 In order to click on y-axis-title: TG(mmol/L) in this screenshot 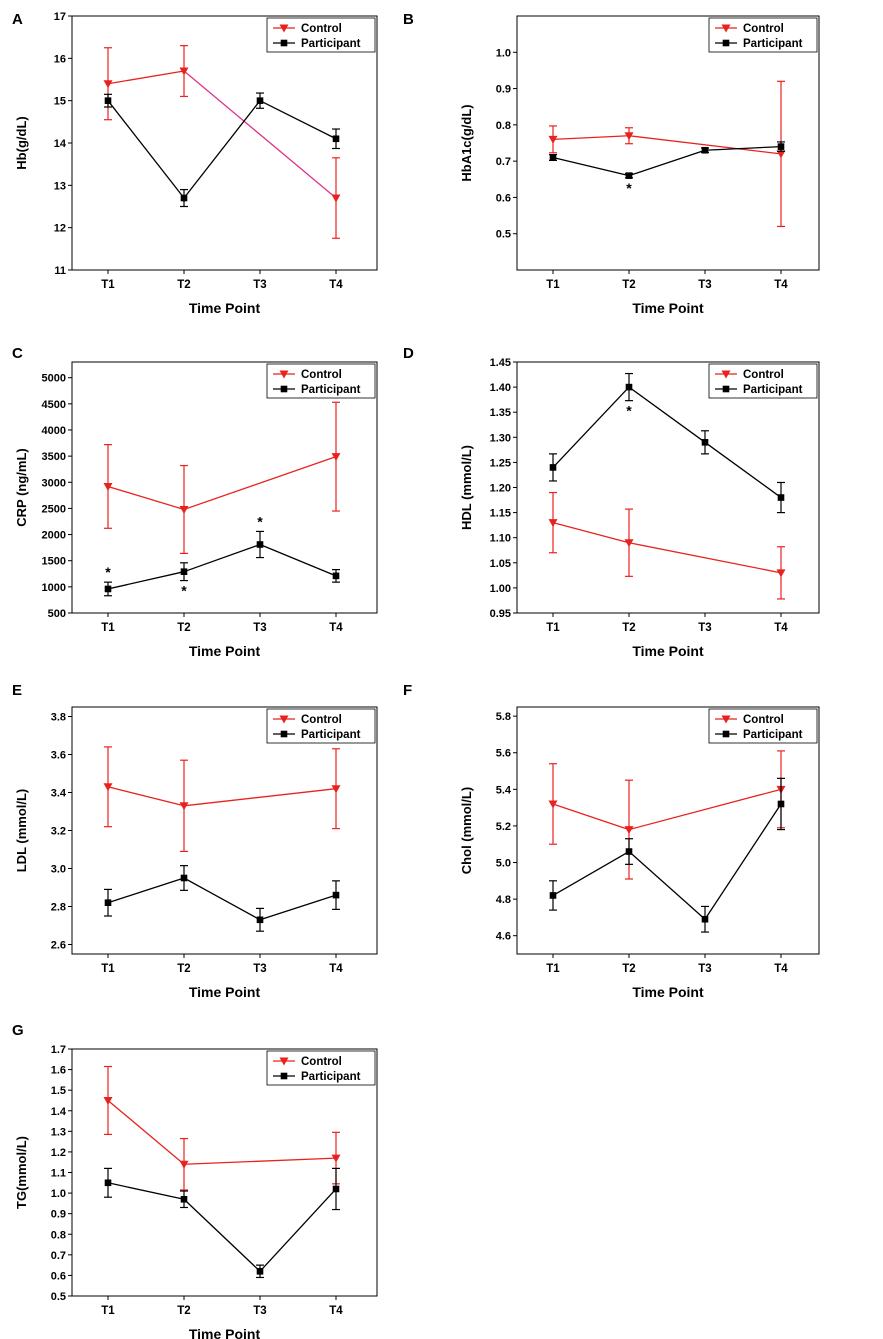, I will do `click(21, 1172)`.